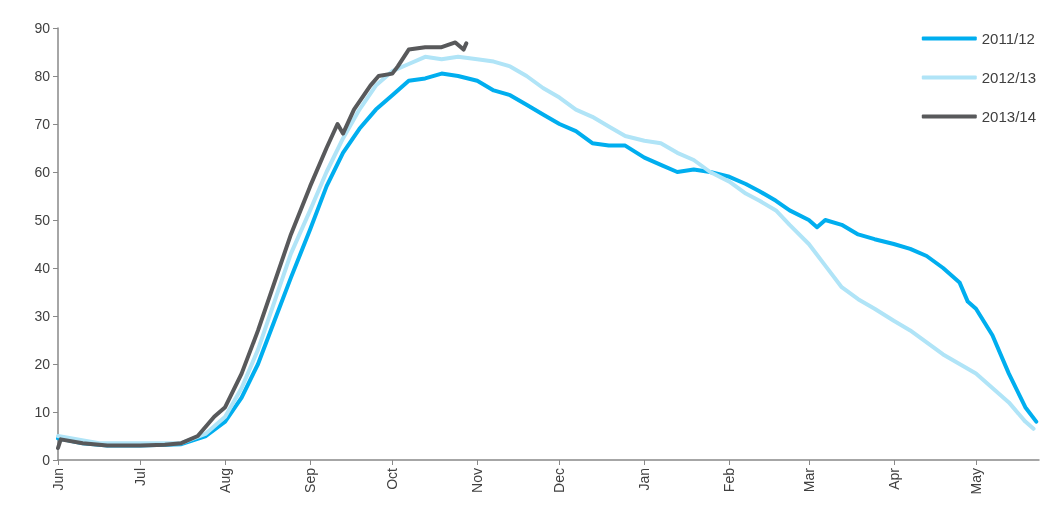  What do you see at coordinates (225, 480) in the screenshot?
I see `x-tick-label: Aug` at bounding box center [225, 480].